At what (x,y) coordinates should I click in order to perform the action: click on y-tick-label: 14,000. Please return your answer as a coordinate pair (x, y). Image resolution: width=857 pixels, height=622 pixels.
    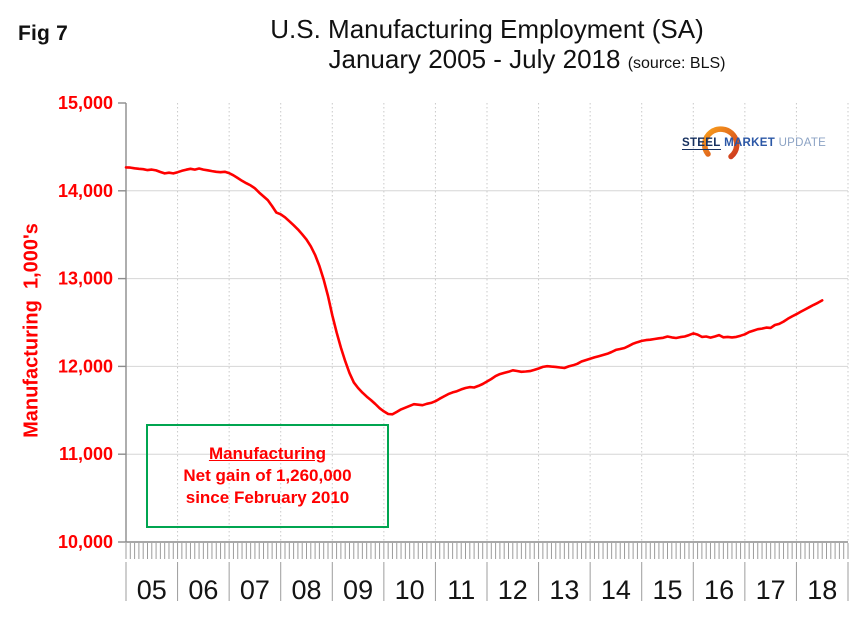
    Looking at the image, I should click on (85, 191).